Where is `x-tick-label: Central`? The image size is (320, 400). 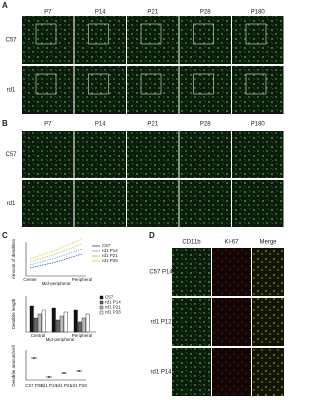
x-tick-label: Central is located at coordinates (38, 335).